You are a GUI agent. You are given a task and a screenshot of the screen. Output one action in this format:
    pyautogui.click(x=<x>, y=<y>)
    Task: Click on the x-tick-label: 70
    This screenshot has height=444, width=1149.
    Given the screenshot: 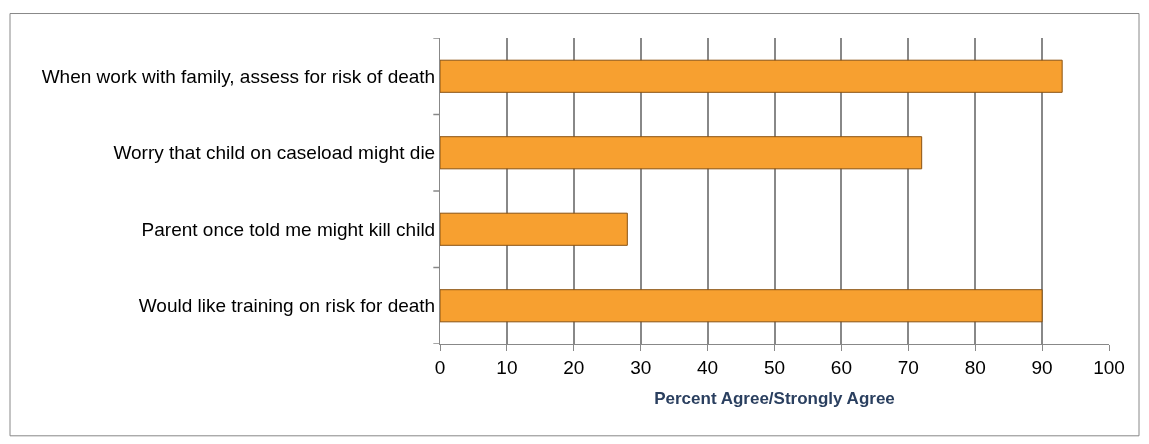 What is the action you would take?
    pyautogui.click(x=908, y=367)
    